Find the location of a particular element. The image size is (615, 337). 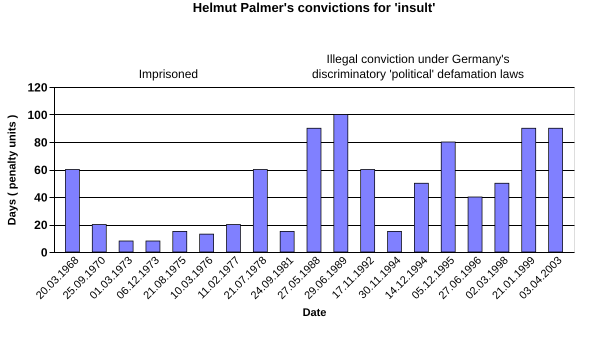

x-axis-title: Date is located at coordinates (314, 313).